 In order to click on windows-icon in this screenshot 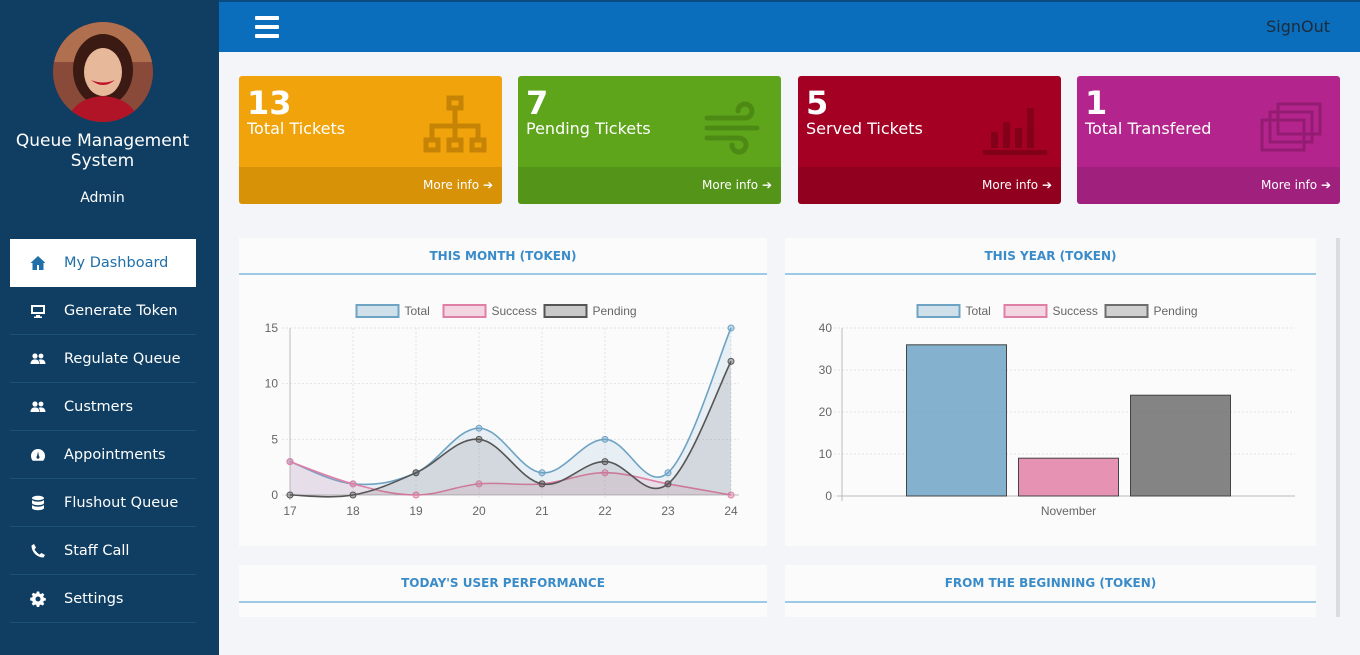, I will do `click(1291, 127)`.